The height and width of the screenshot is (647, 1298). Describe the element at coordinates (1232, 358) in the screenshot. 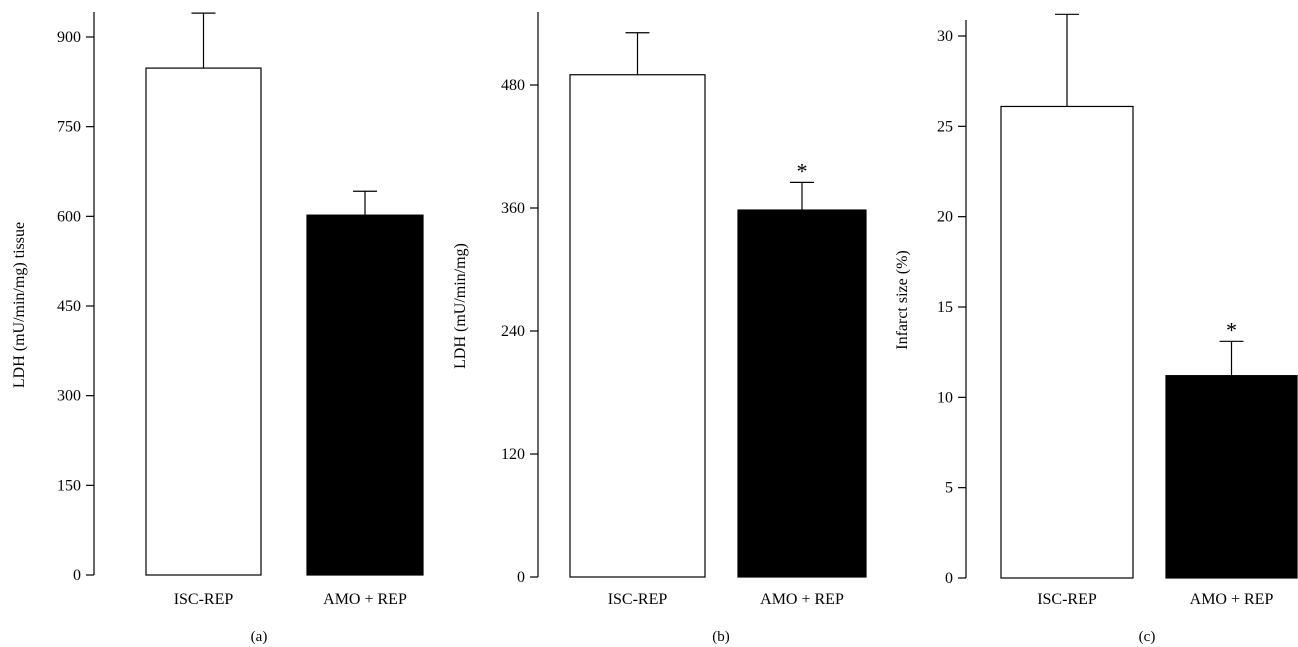

I see `panel-c-error-bar-amo-rep` at that location.